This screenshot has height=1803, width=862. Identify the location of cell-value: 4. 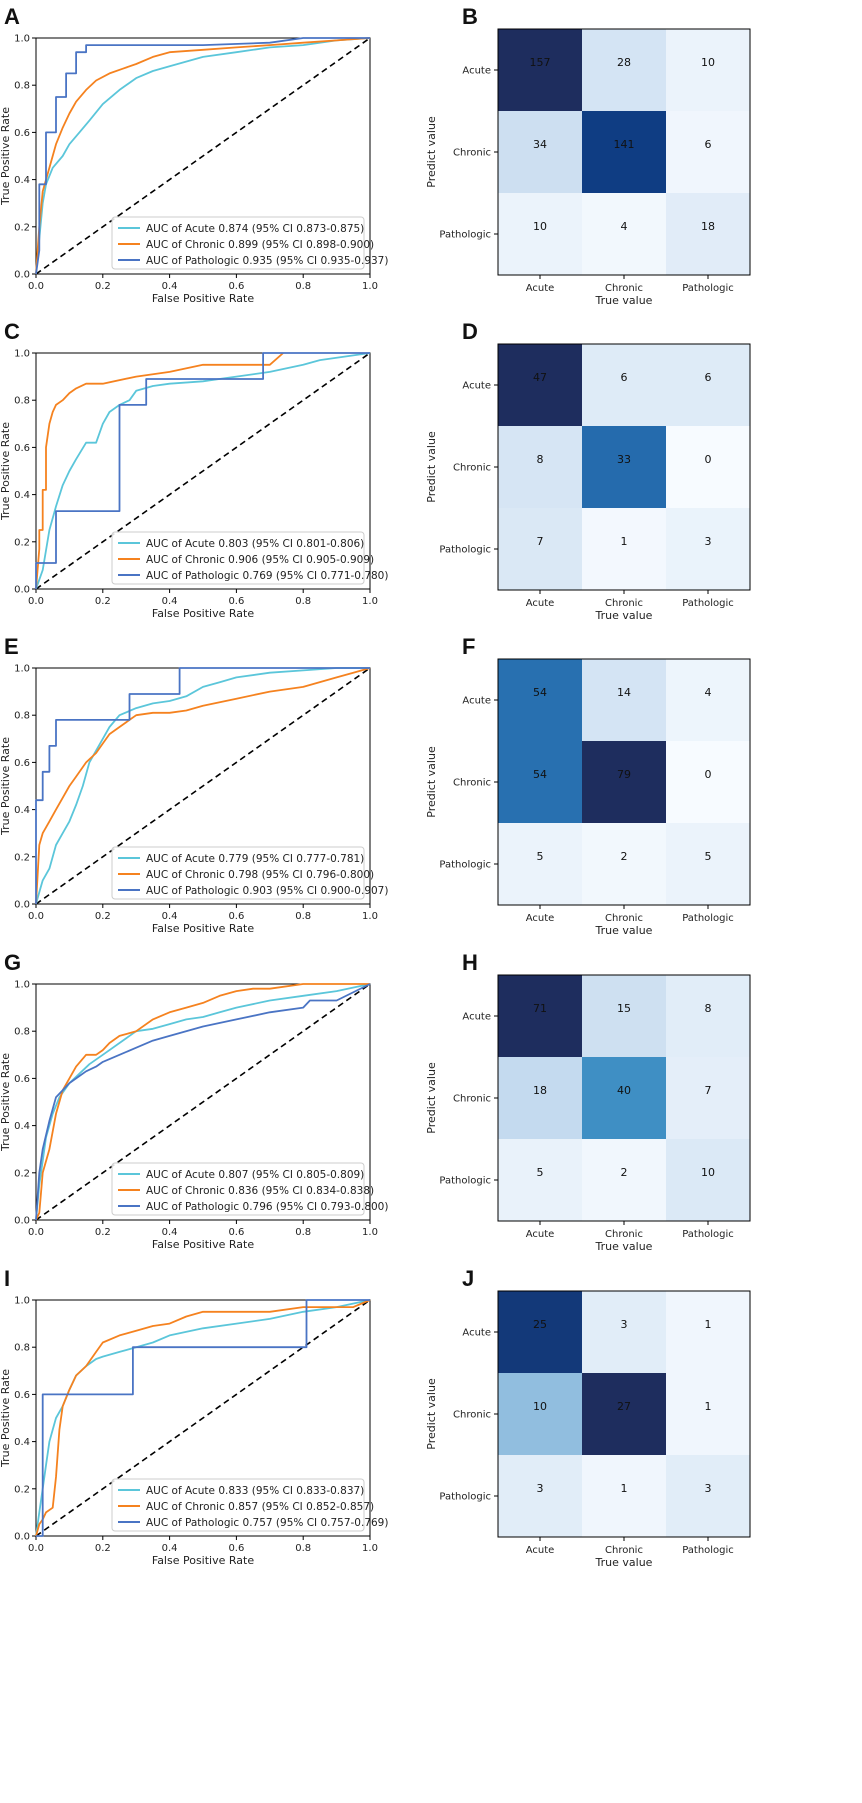
(708, 692).